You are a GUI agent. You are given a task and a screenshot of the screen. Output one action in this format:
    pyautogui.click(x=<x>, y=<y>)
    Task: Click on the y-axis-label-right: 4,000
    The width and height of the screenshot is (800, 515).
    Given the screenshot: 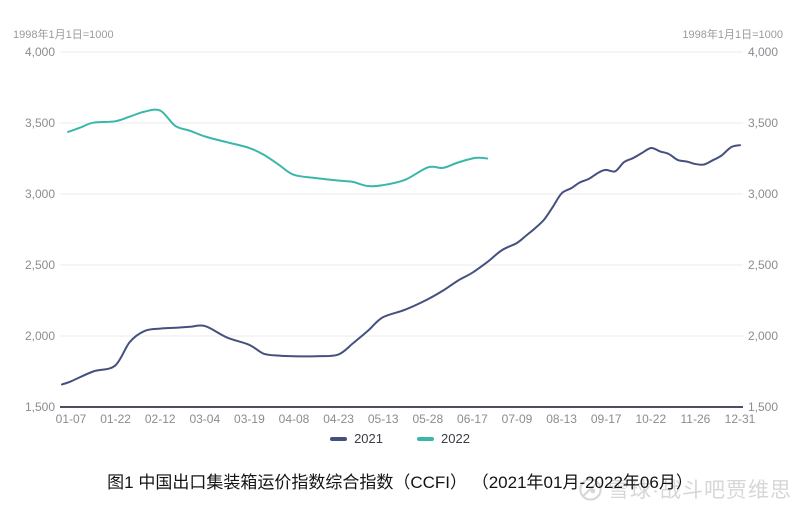 What is the action you would take?
    pyautogui.click(x=763, y=52)
    